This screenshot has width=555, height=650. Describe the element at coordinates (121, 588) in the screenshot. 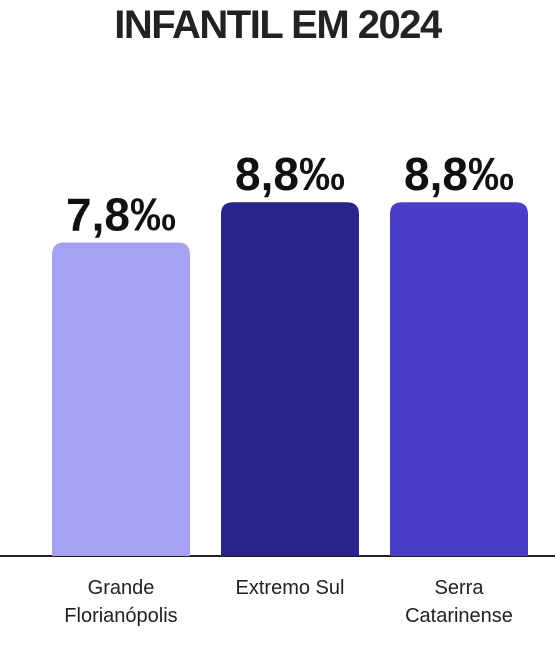

I see `category-label-1-line-1: Grande` at that location.